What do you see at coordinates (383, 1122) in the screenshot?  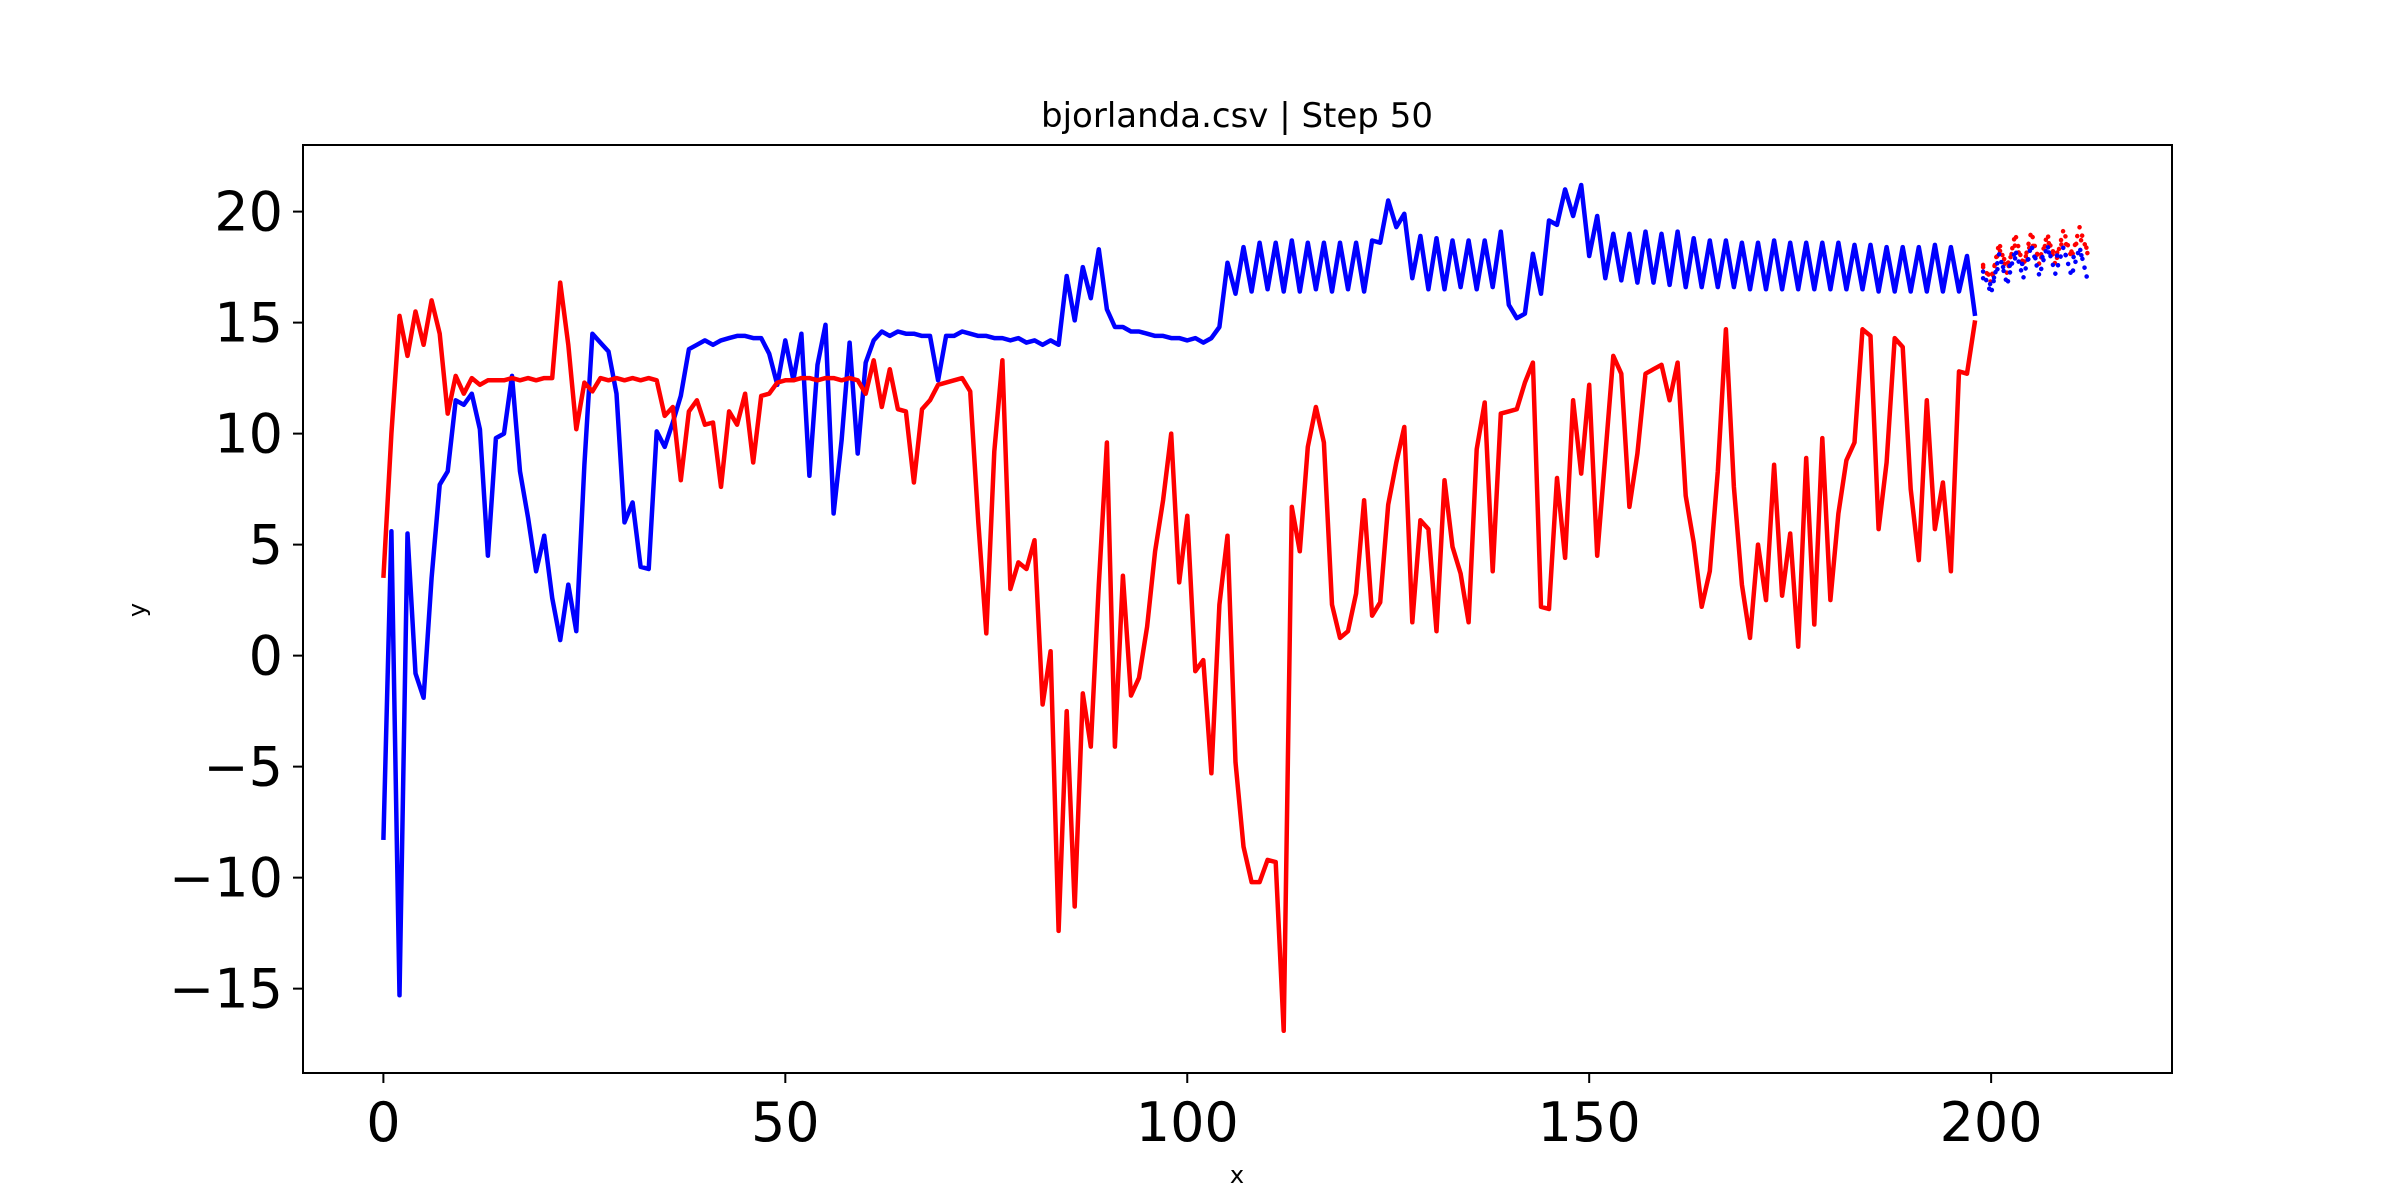 I see `x-tick-label: 0` at bounding box center [383, 1122].